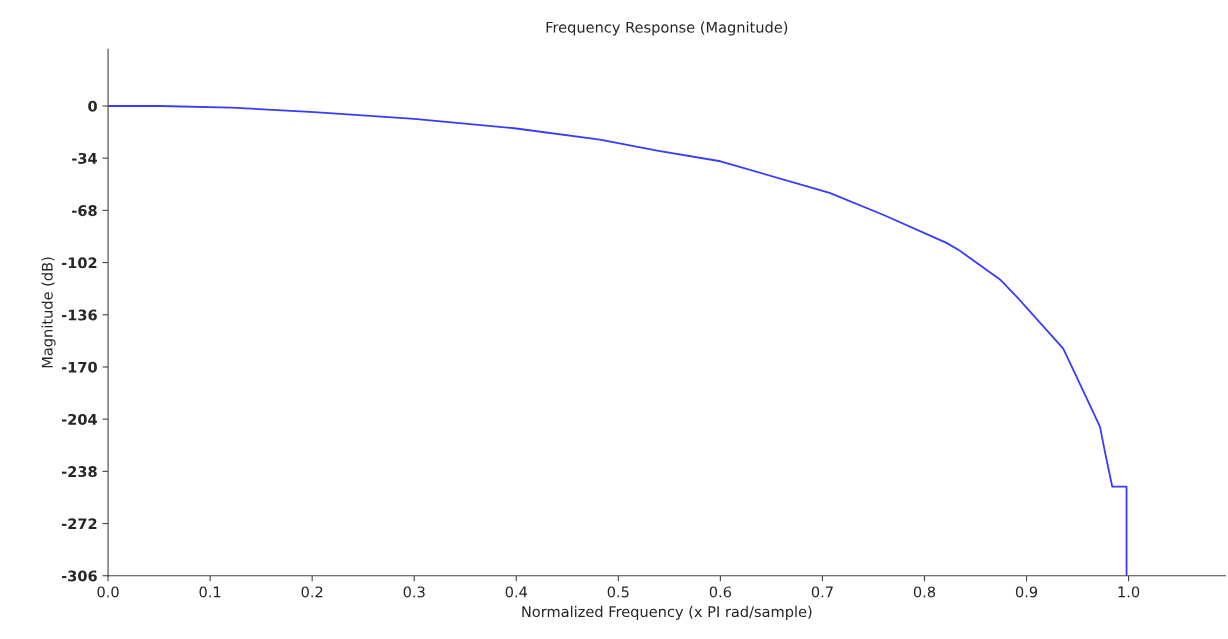 Image resolution: width=1228 pixels, height=639 pixels. What do you see at coordinates (84, 211) in the screenshot?
I see `y-tick-label: -68` at bounding box center [84, 211].